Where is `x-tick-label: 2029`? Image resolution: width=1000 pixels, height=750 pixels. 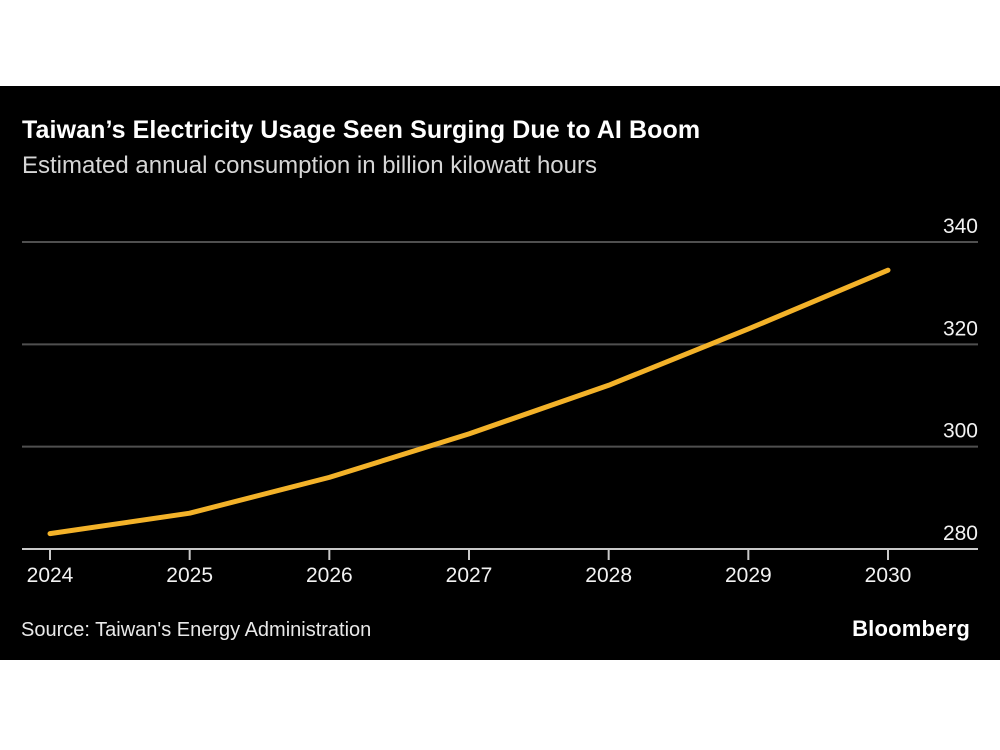
x-tick-label: 2029 is located at coordinates (748, 575).